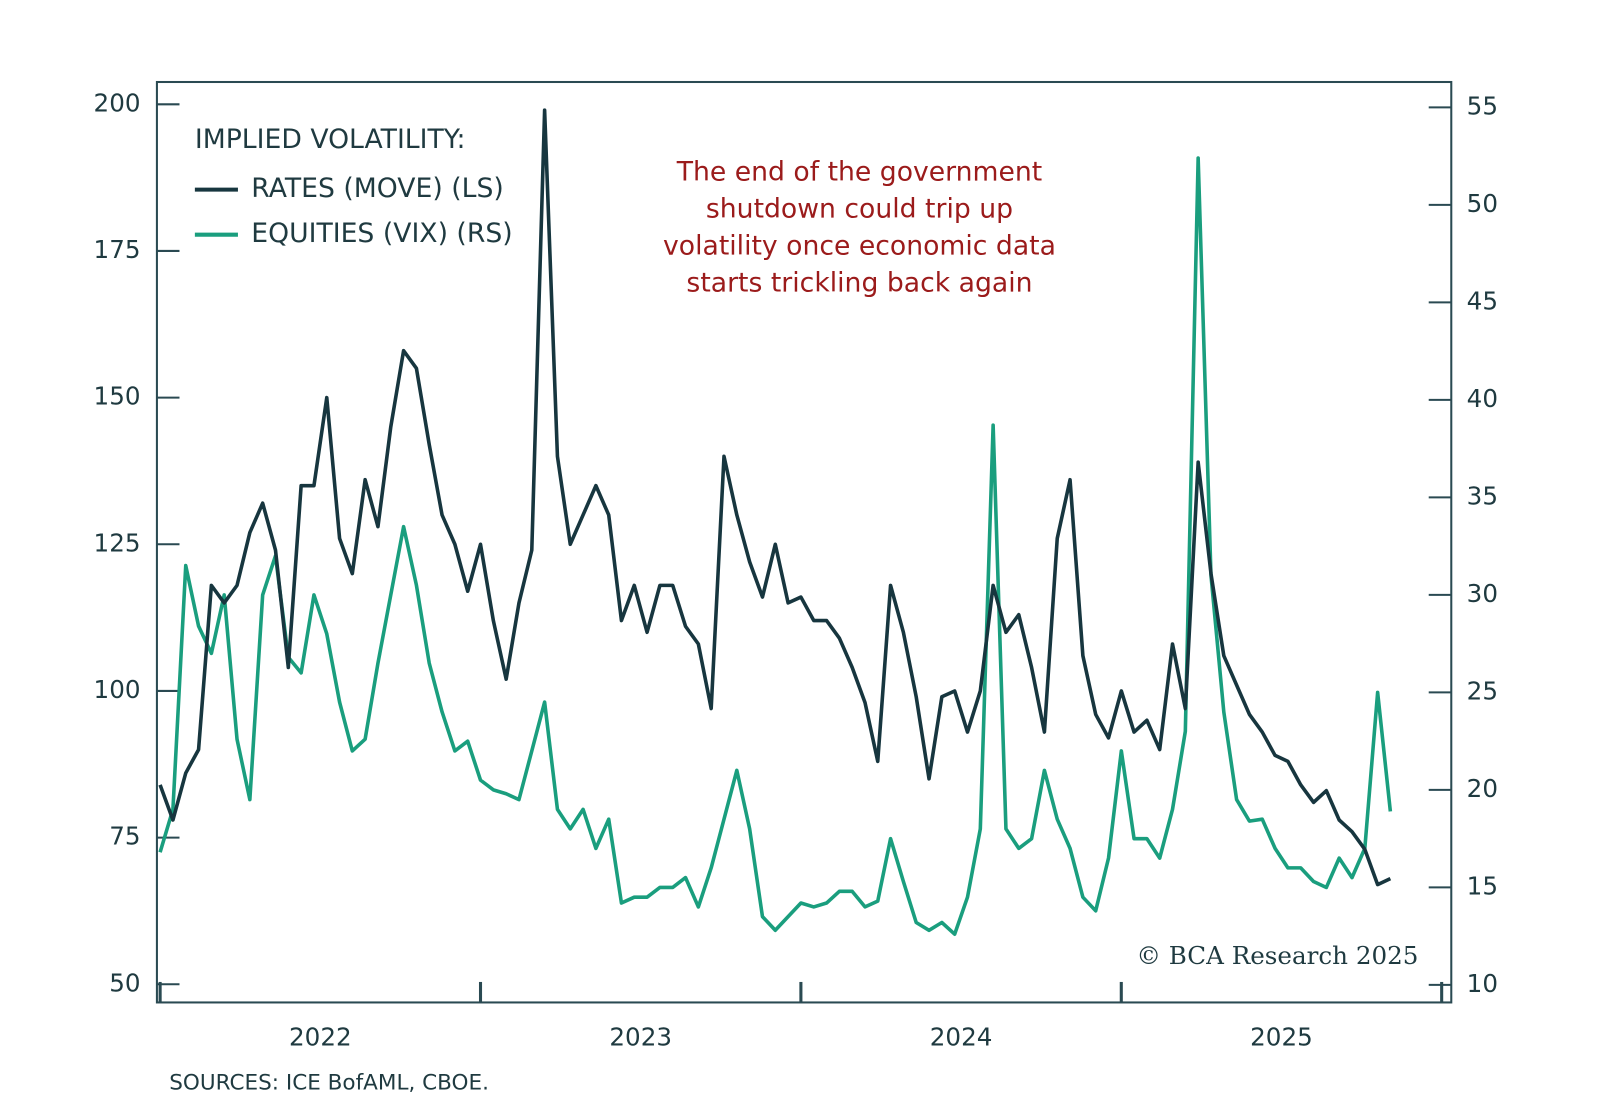 This screenshot has height=1107, width=1600. What do you see at coordinates (1482, 105) in the screenshot?
I see `y2-tick-label: 55` at bounding box center [1482, 105].